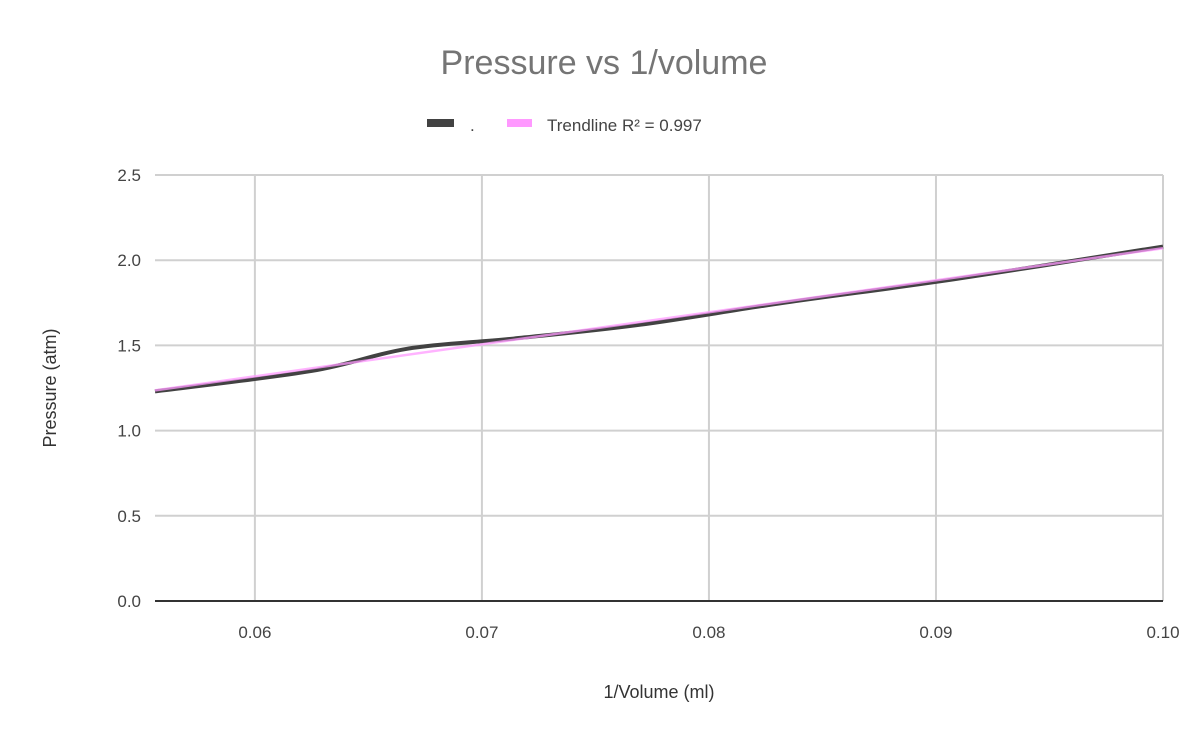  What do you see at coordinates (935, 632) in the screenshot?
I see `x-tick-label: 0.09` at bounding box center [935, 632].